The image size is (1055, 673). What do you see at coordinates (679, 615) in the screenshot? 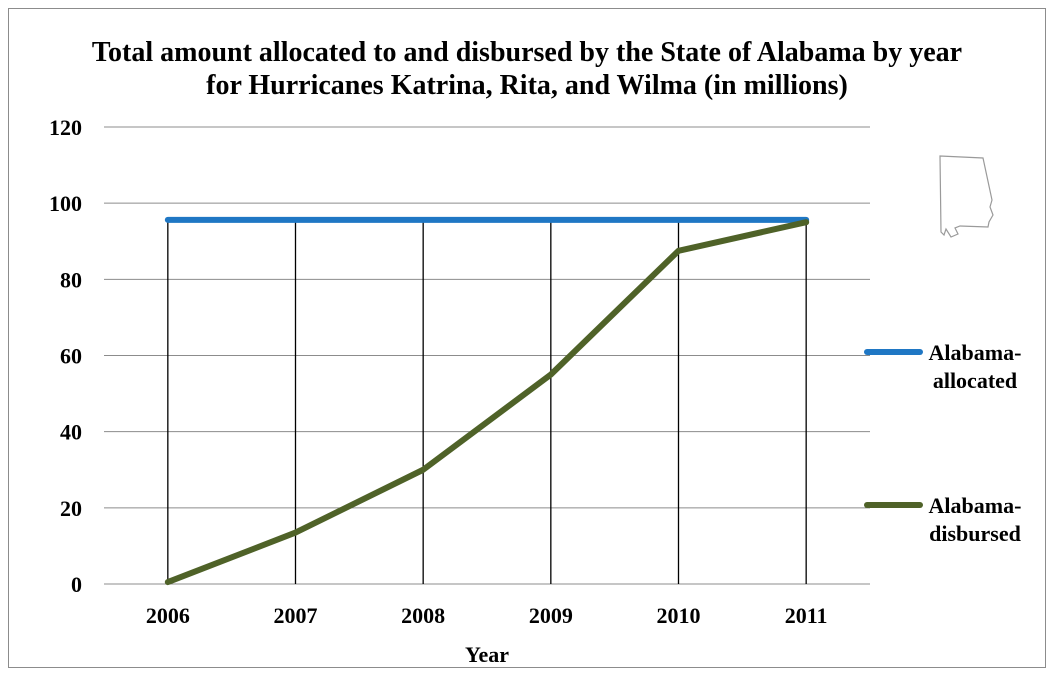
I see `x-tick-label: 2010` at bounding box center [679, 615].